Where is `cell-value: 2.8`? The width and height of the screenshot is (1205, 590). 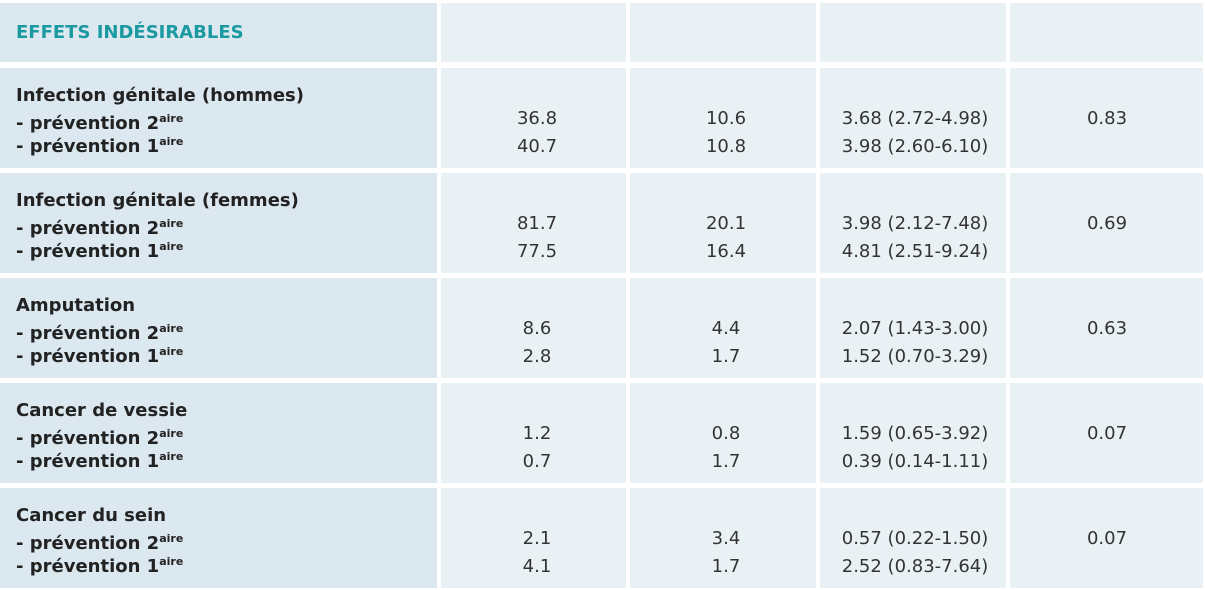
cell-value: 2.8 is located at coordinates (537, 356).